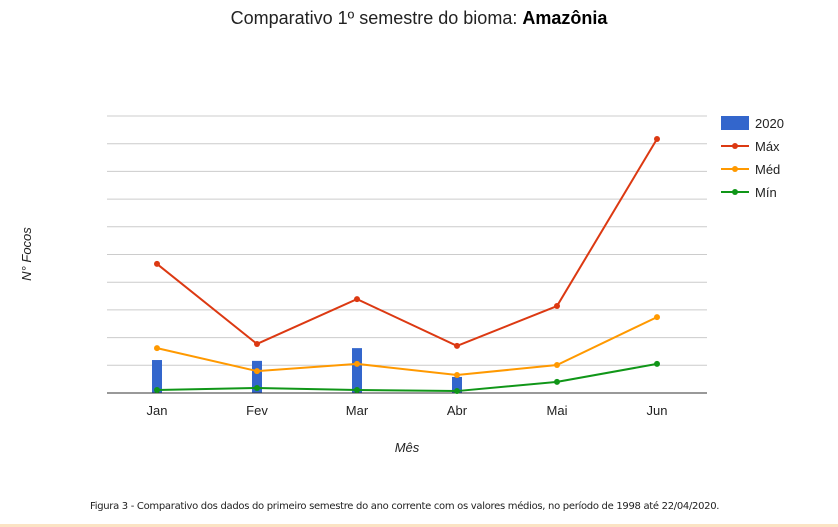  Describe the element at coordinates (735, 146) in the screenshot. I see `legend-marker-Máx` at that location.